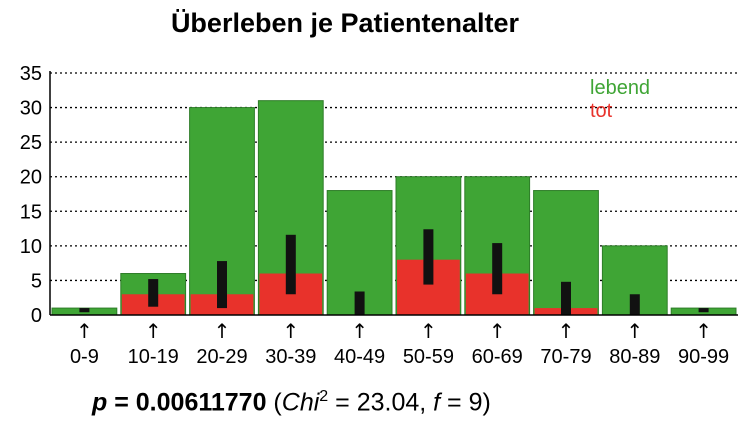 The image size is (750, 436). I want to click on x-tick-label-0-9: 0-9, so click(84, 357).